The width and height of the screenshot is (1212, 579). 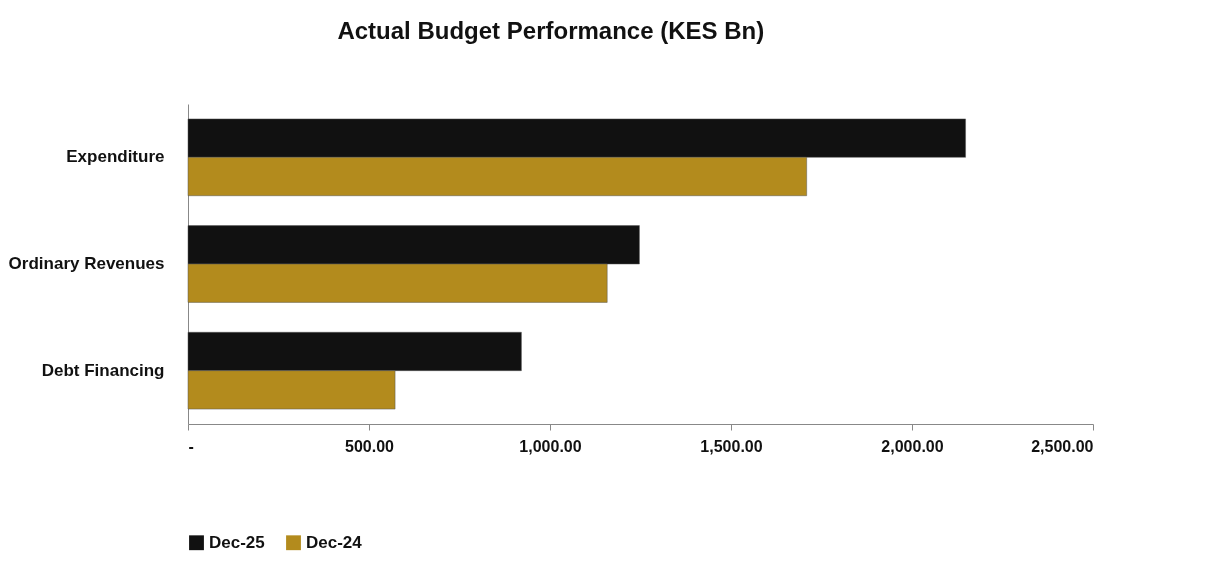 What do you see at coordinates (551, 30) in the screenshot?
I see `chart-title: Actual Budget Performance (KES Bn)` at bounding box center [551, 30].